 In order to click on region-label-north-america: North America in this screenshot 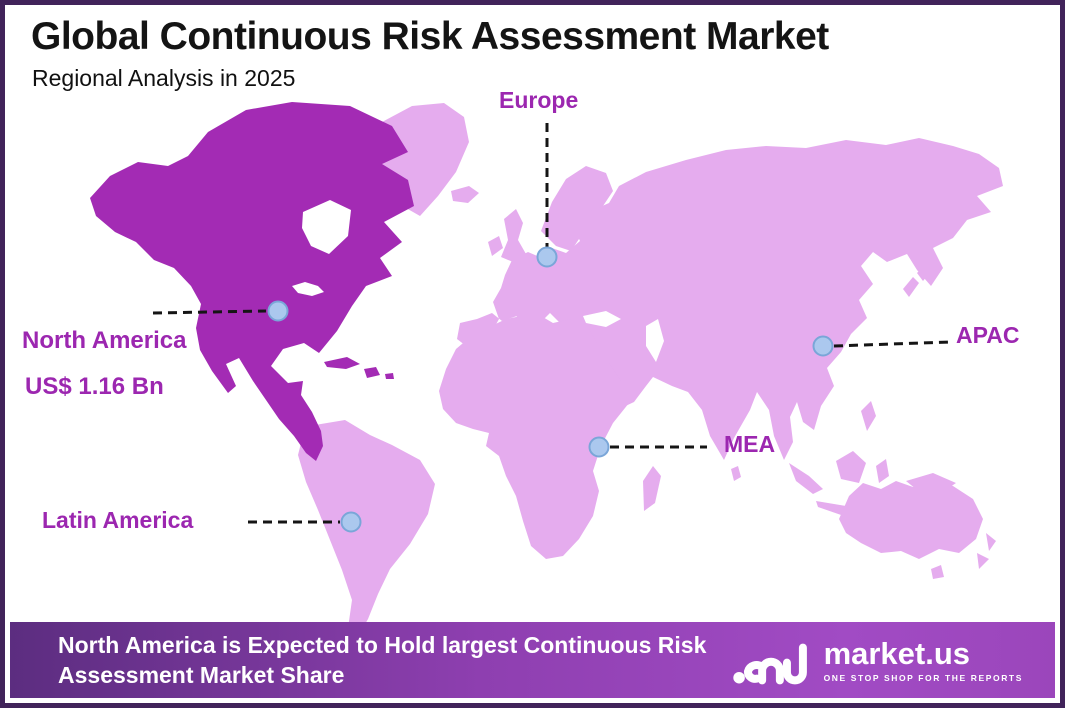, I will do `click(104, 340)`.